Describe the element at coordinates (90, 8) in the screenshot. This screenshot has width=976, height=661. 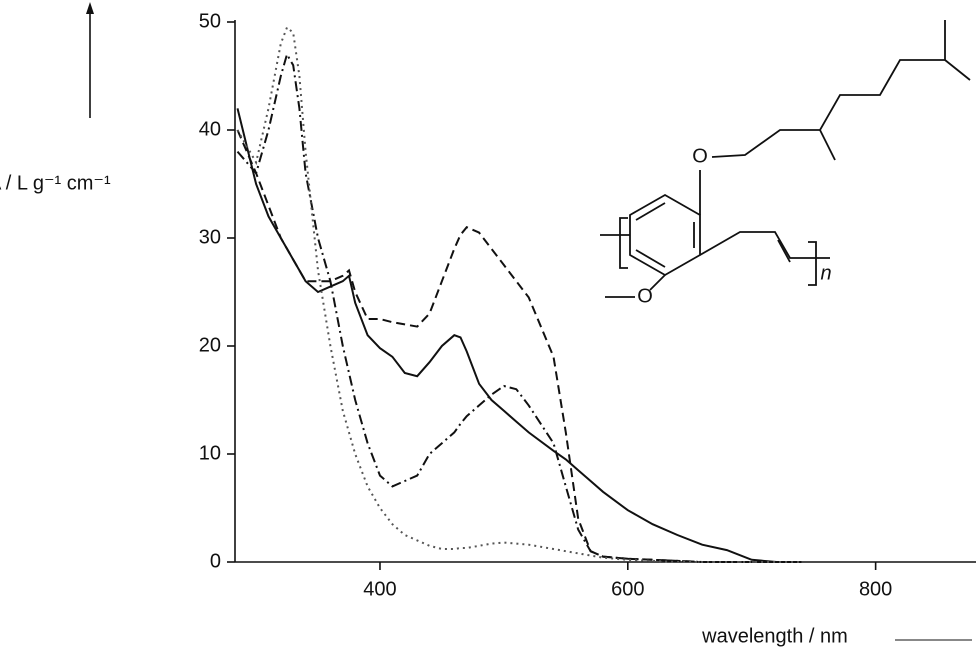
I see `y-arrow-head` at that location.